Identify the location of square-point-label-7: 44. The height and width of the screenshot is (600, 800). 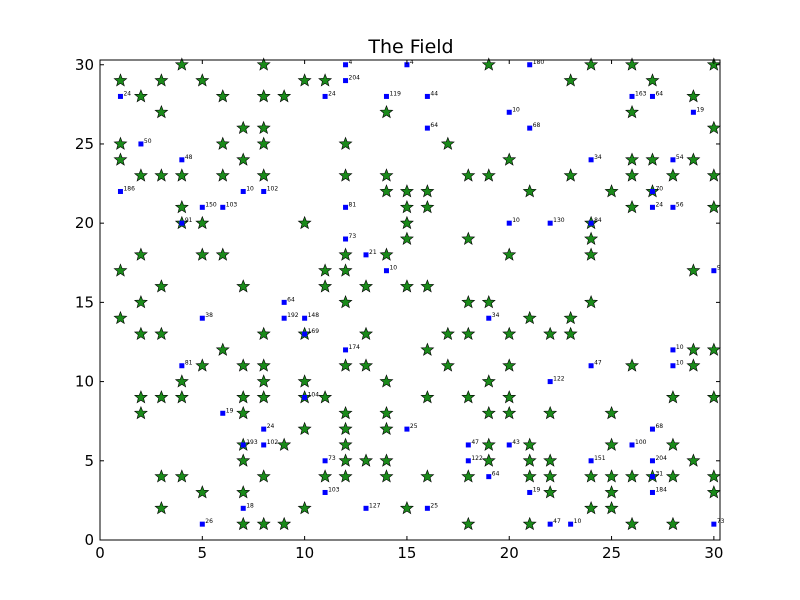
(434, 93).